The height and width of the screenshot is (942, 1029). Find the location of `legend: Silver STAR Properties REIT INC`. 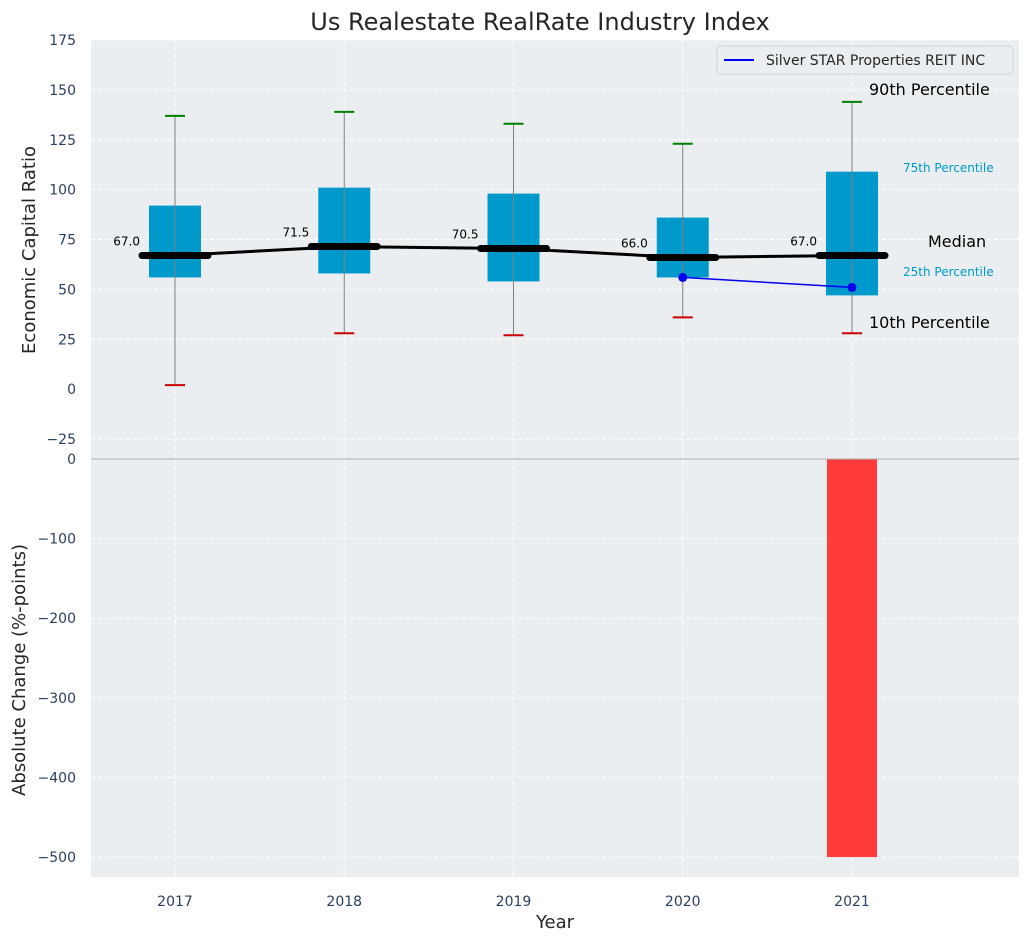

legend: Silver STAR Properties REIT INC is located at coordinates (865, 60).